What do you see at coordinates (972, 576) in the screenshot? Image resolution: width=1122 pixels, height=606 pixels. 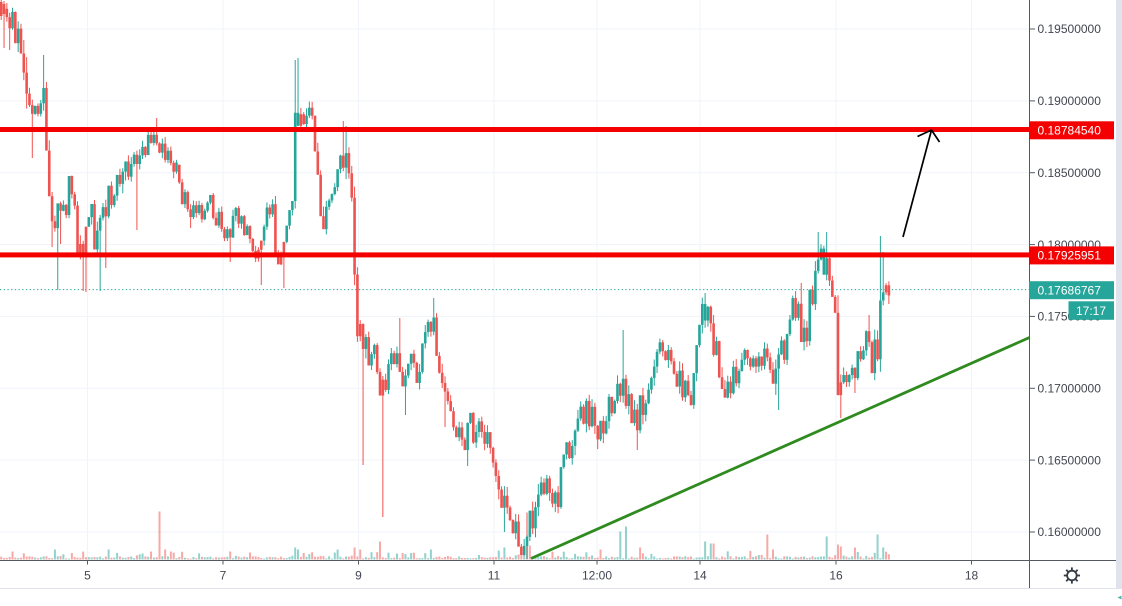 I see `svg-text: 18` at bounding box center [972, 576].